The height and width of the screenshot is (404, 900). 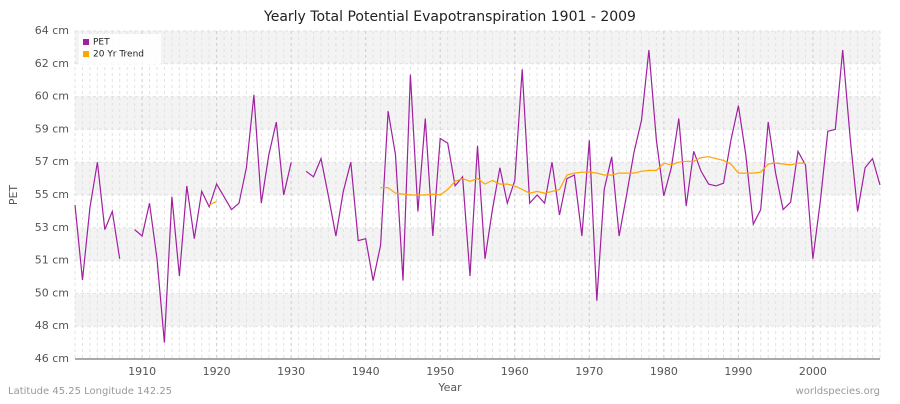 What do you see at coordinates (589, 371) in the screenshot?
I see `x-tick-label: 1970` at bounding box center [589, 371].